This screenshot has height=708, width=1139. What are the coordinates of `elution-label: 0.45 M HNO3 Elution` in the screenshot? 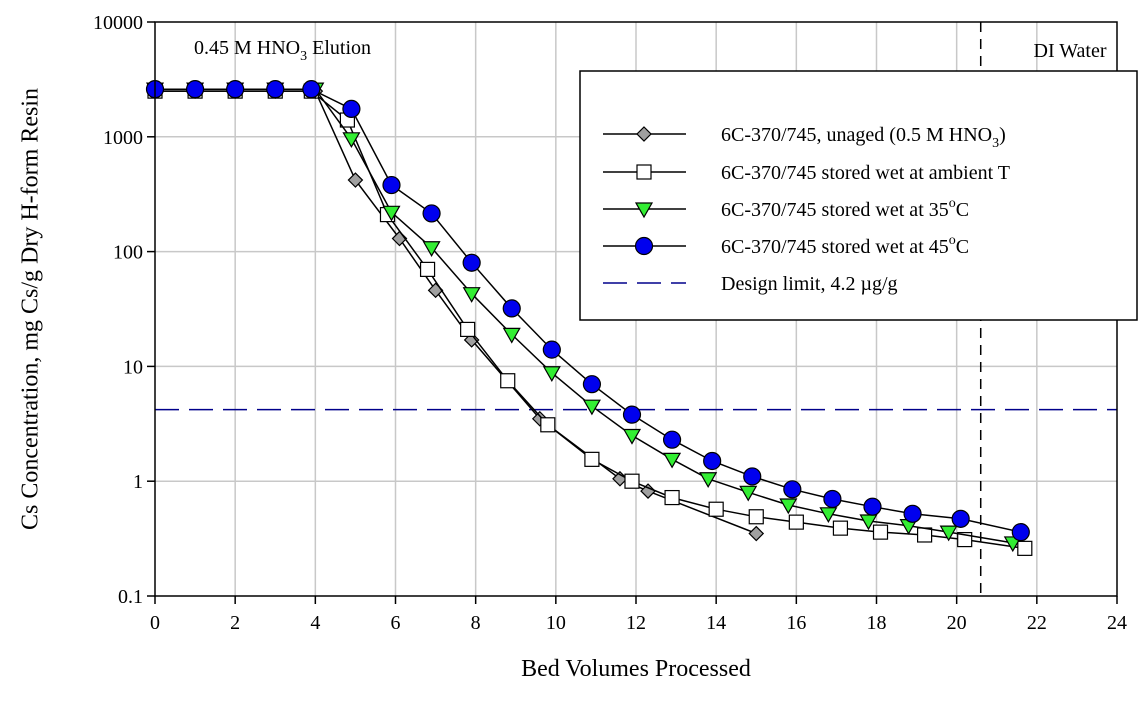 It's located at (282, 50).